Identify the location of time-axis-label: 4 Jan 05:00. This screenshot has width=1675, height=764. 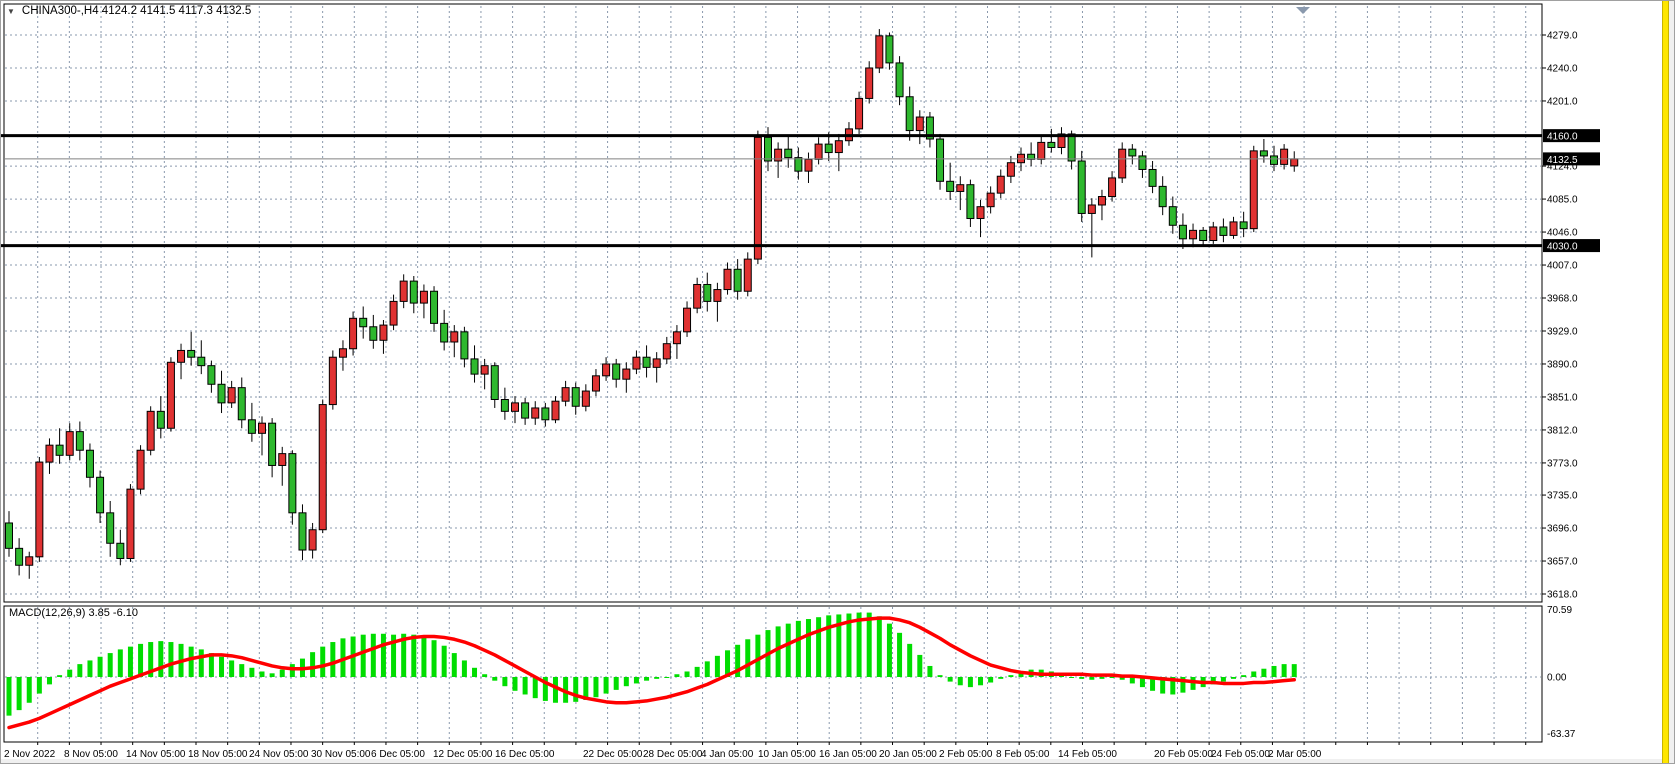
(727, 754).